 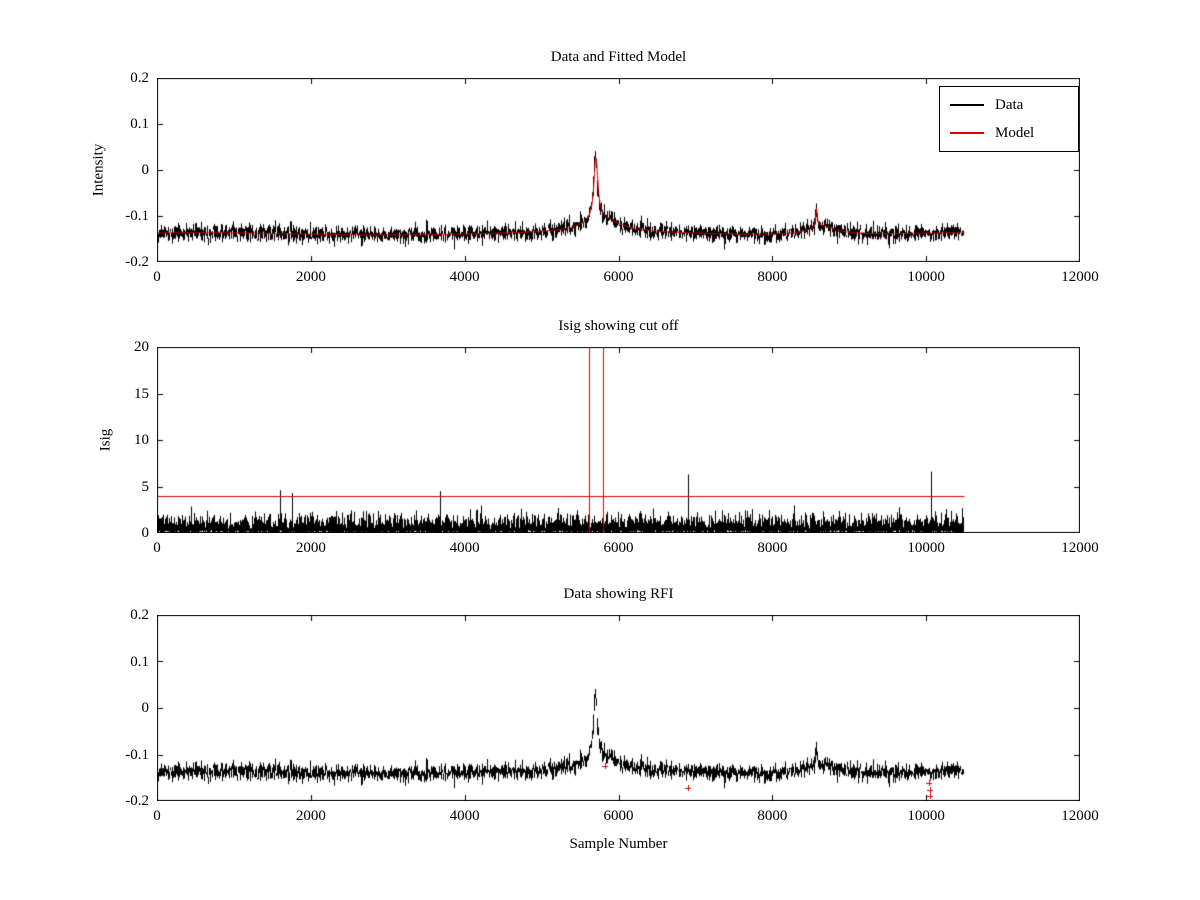 I want to click on legend-label: Data, so click(x=1009, y=104).